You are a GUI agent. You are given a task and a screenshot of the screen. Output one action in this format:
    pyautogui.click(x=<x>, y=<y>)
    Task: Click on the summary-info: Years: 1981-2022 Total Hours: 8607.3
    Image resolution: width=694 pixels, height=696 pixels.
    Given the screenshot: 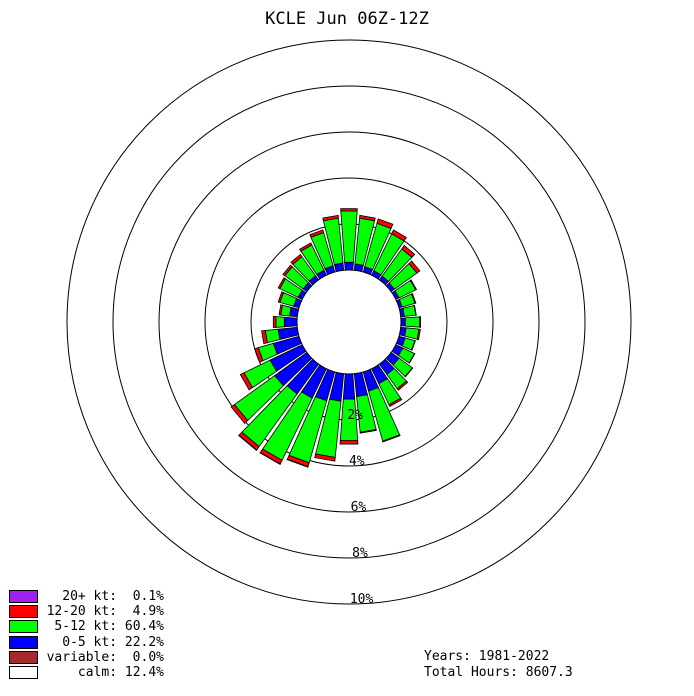 What is the action you would take?
    pyautogui.click(x=498, y=664)
    